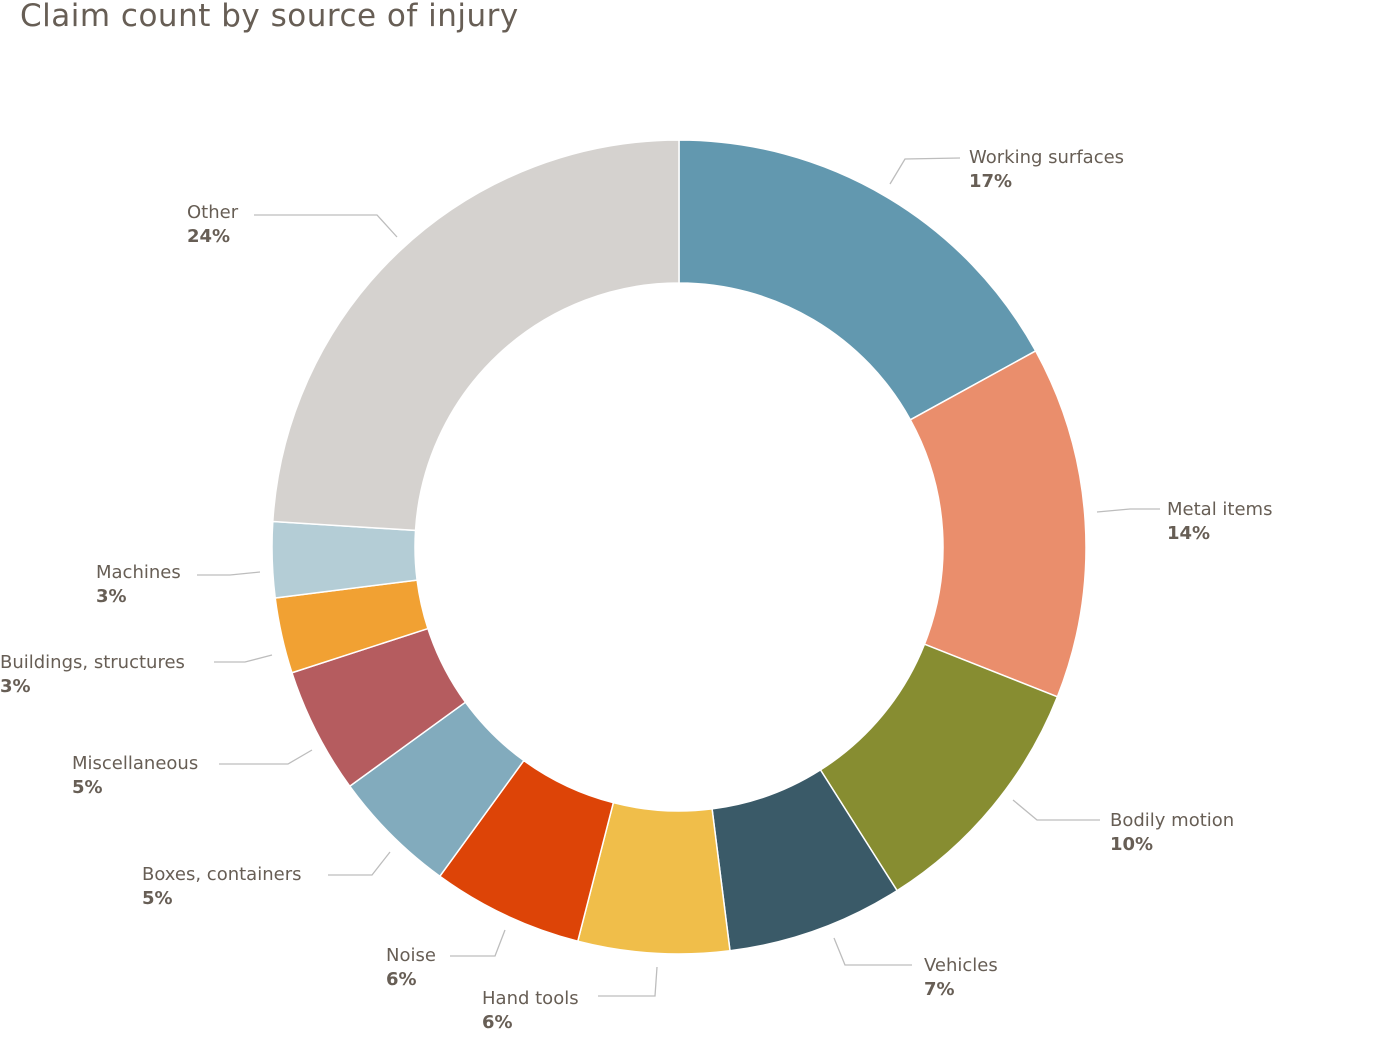 The height and width of the screenshot is (1064, 1380). Describe the element at coordinates (530, 998) in the screenshot. I see `slice-label-hand-tools: Hand tools` at that location.